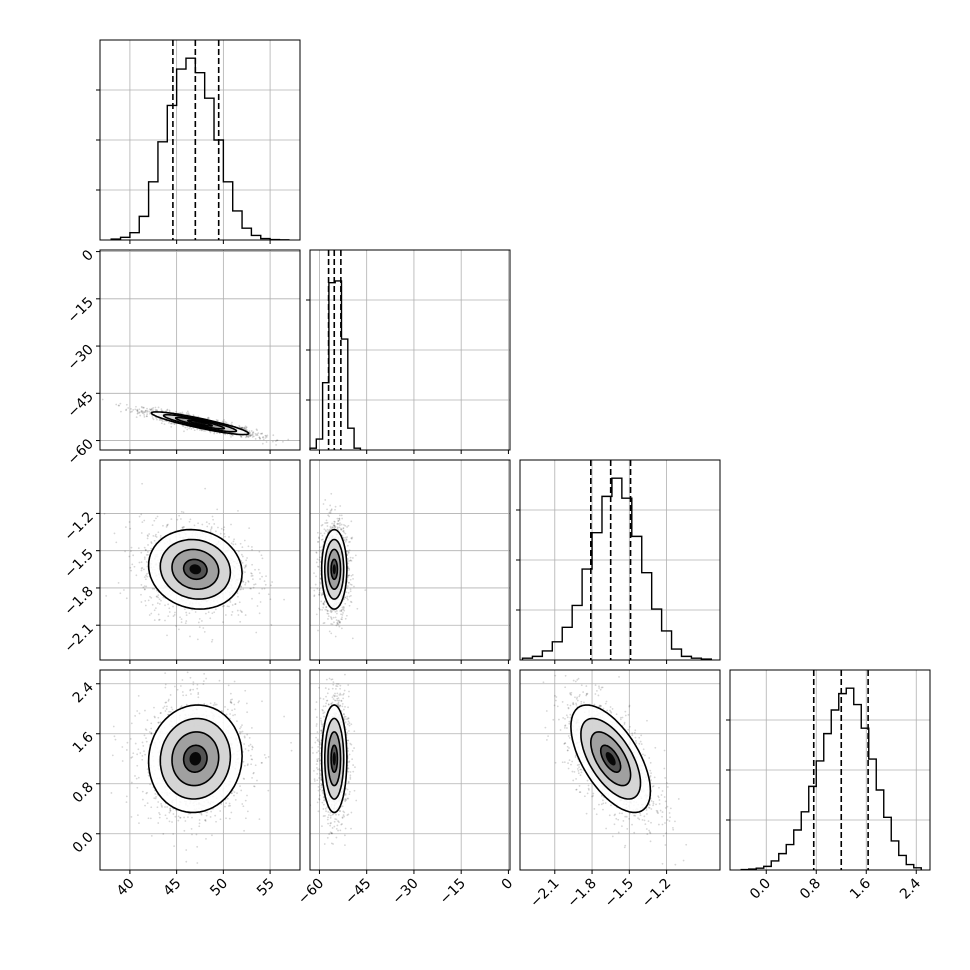 The height and width of the screenshot is (970, 970). I want to click on y-tick-label: 2.4, so click(83, 692).